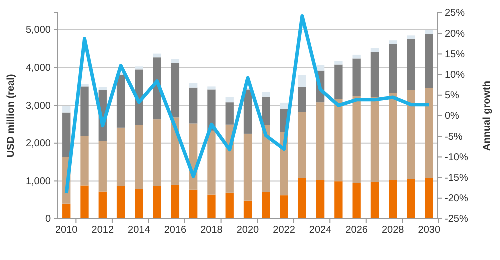 The image size is (500, 260). I want to click on x-tick-label: 2014, so click(139, 230).